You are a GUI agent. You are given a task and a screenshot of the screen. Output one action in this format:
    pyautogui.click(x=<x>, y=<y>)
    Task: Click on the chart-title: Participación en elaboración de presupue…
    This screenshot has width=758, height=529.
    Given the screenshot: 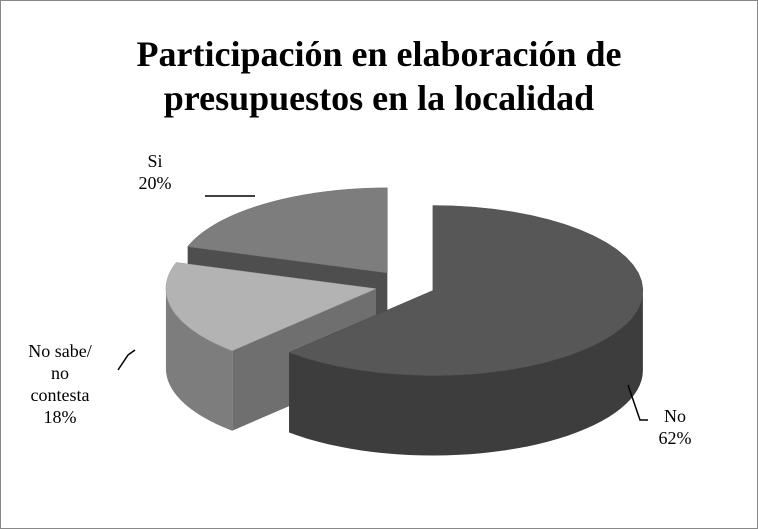 What is the action you would take?
    pyautogui.click(x=379, y=76)
    